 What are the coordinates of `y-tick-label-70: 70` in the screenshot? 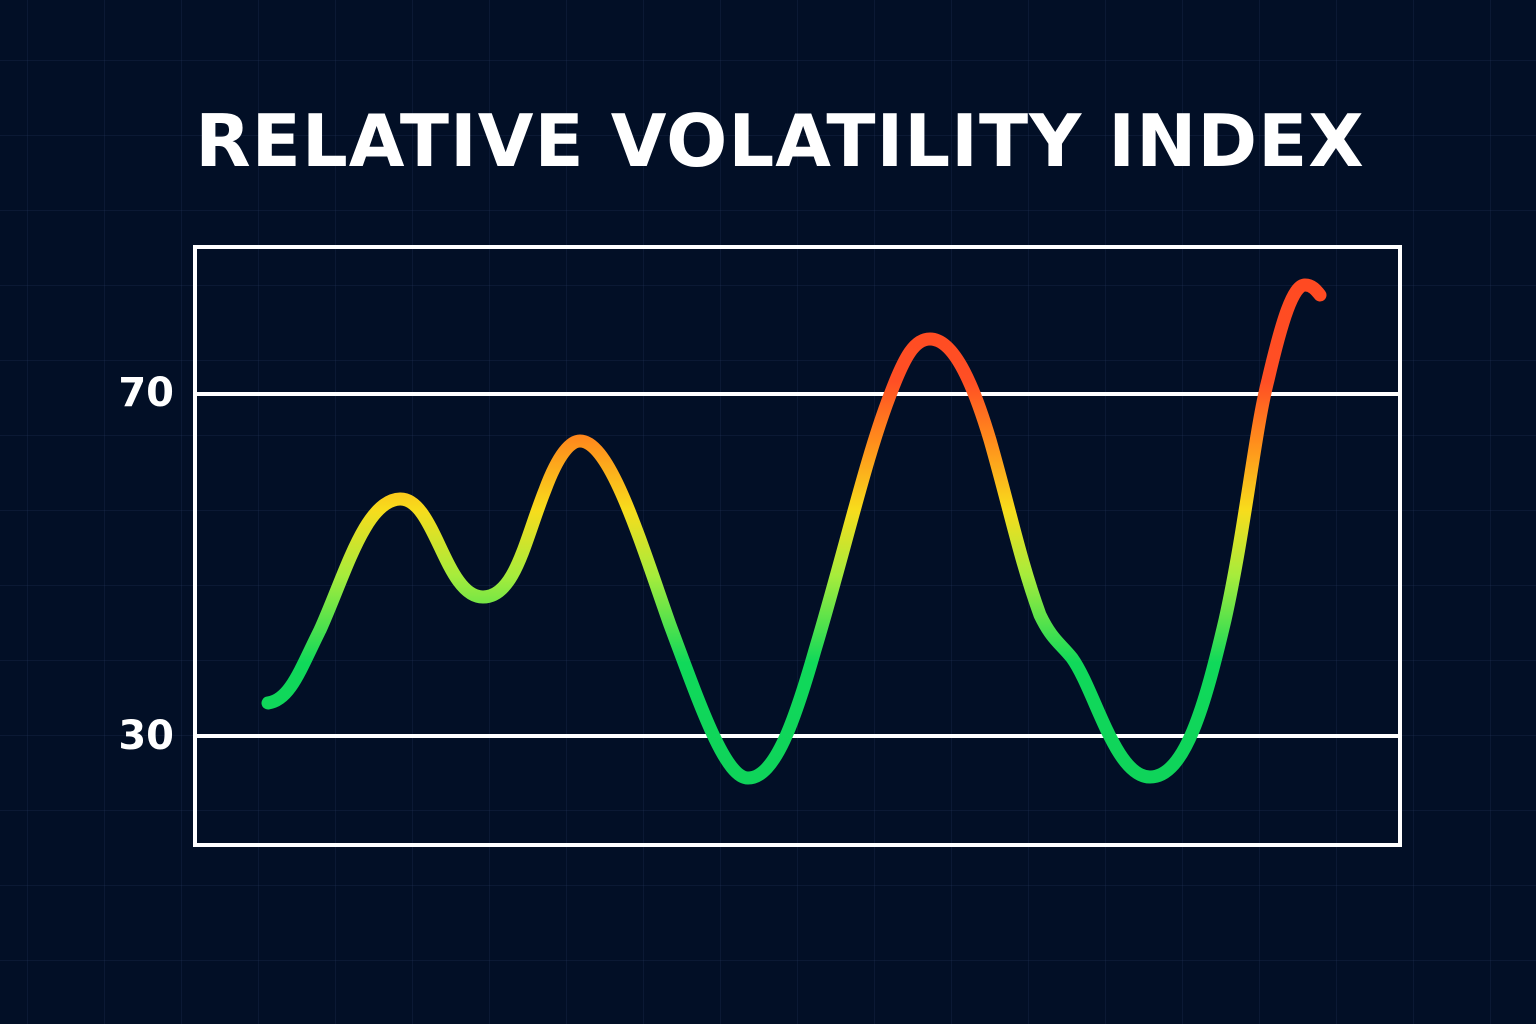 It's located at (146, 393).